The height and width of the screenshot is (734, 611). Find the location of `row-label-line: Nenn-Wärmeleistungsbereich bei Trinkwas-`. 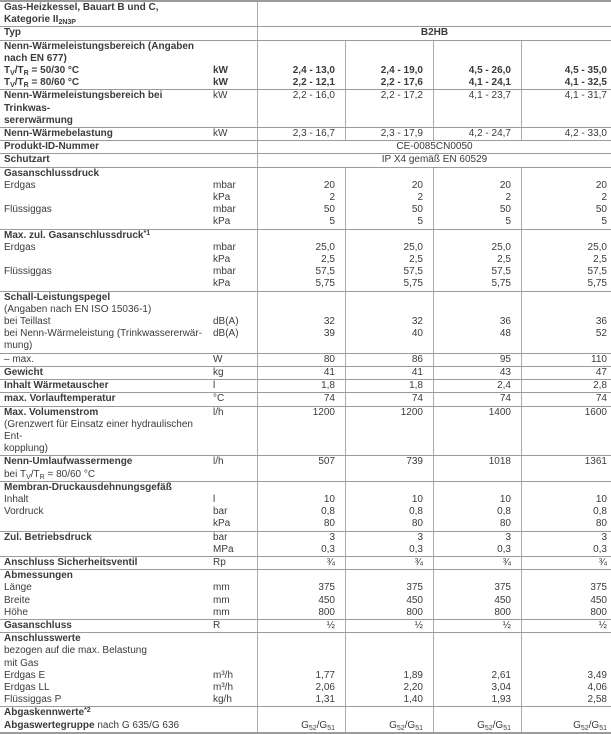

row-label-line: Nenn-Wärmeleistungsbereich bei Trinkwas- is located at coordinates (83, 102).